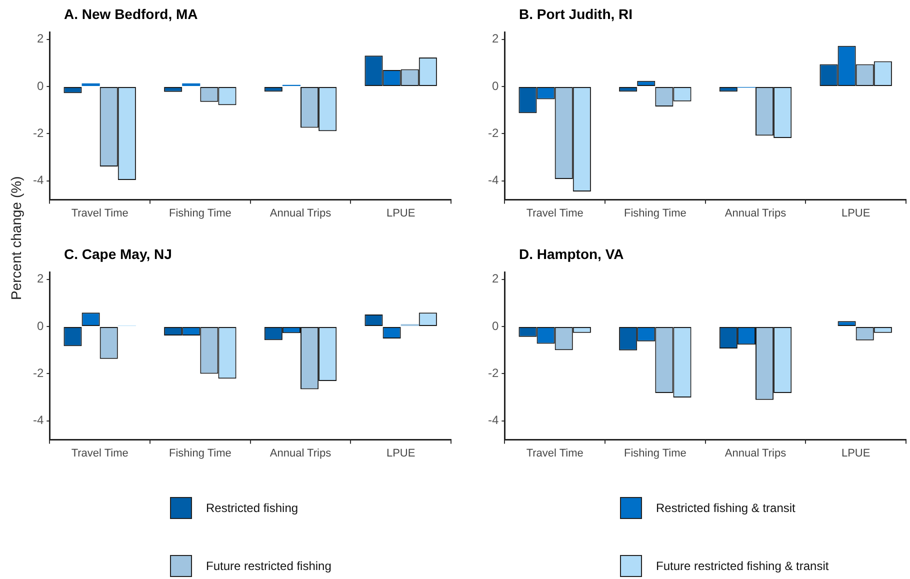  What do you see at coordinates (571, 254) in the screenshot?
I see `chart-title: D. Hampton, VA` at bounding box center [571, 254].